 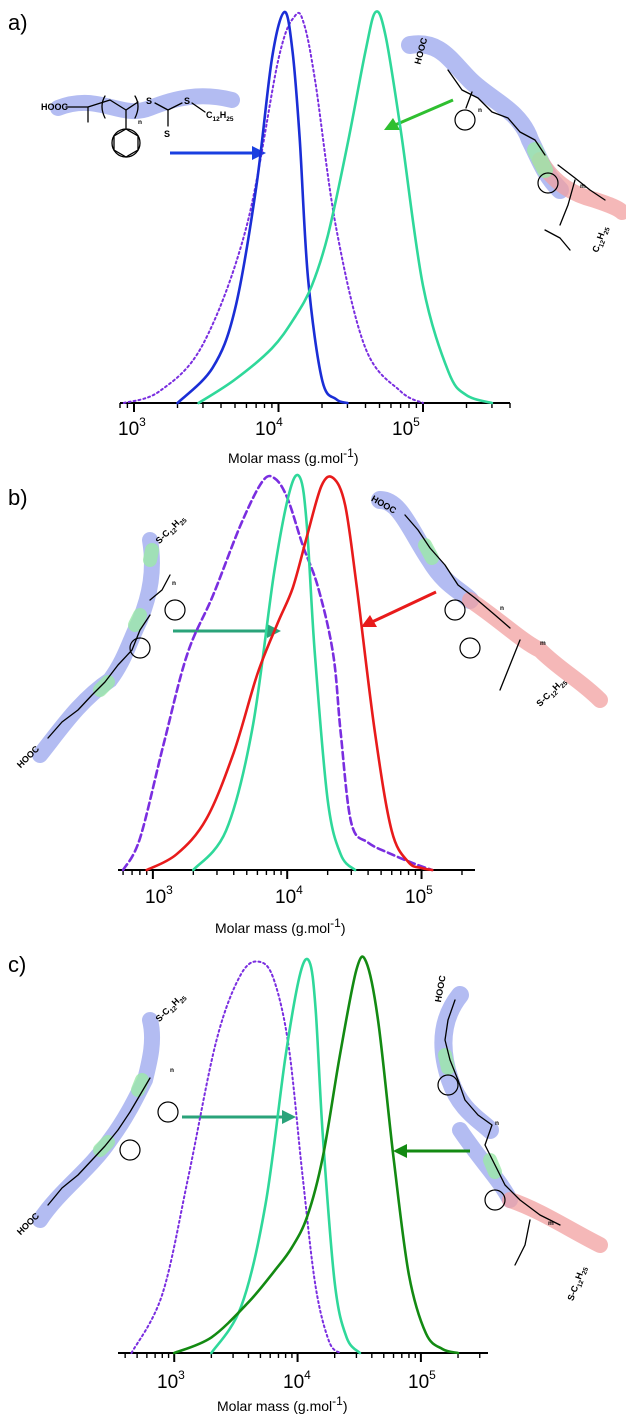 I want to click on repeat-unit-label: n, so click(x=140, y=122).